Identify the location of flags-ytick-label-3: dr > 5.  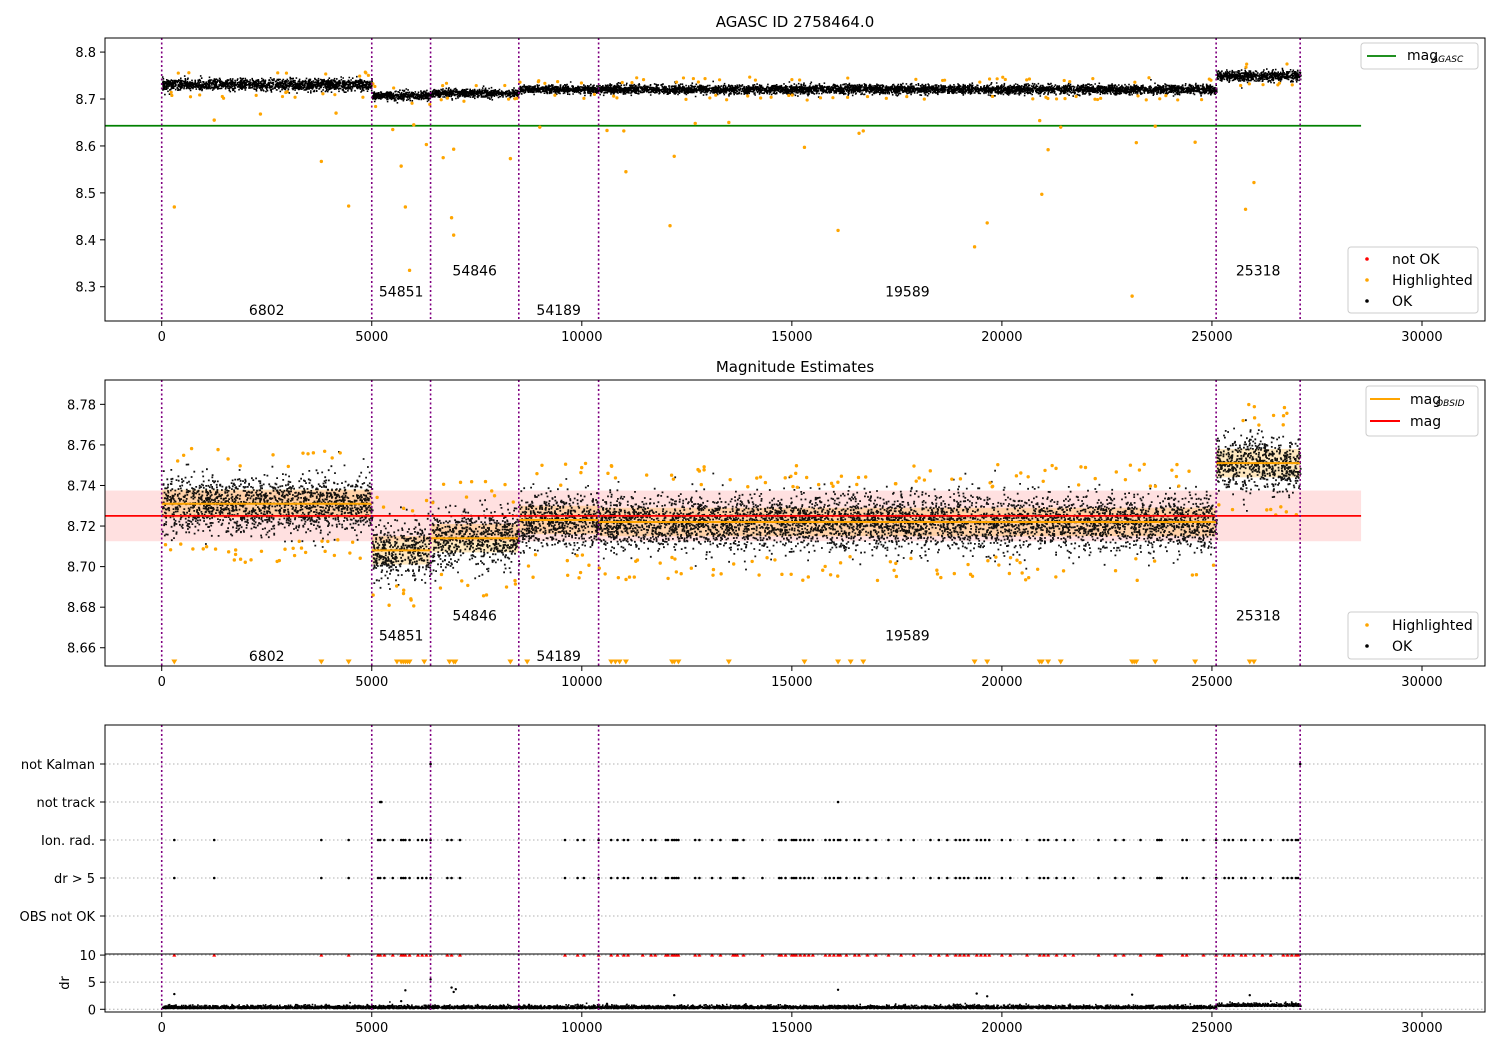
(74, 879).